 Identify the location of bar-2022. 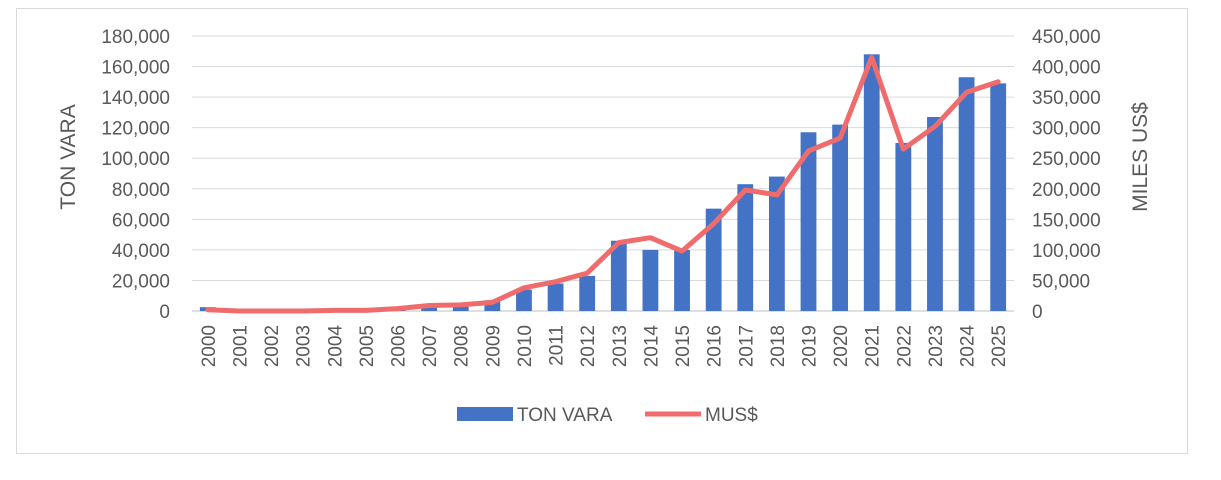
(903, 226).